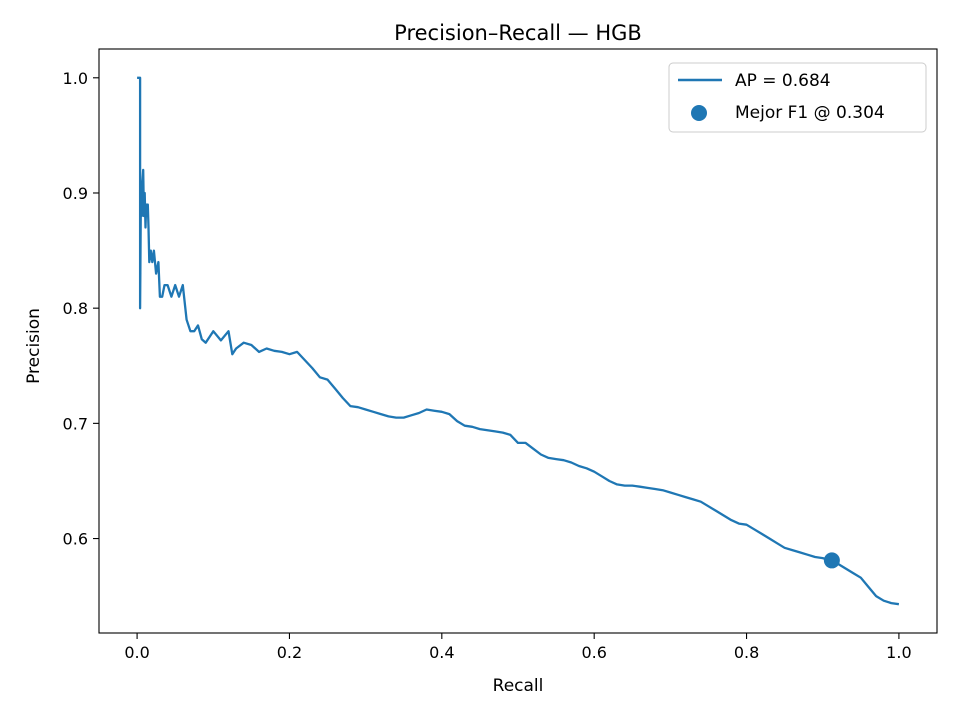 The width and height of the screenshot is (960, 720). I want to click on x-tick-label: 0.2, so click(289, 652).